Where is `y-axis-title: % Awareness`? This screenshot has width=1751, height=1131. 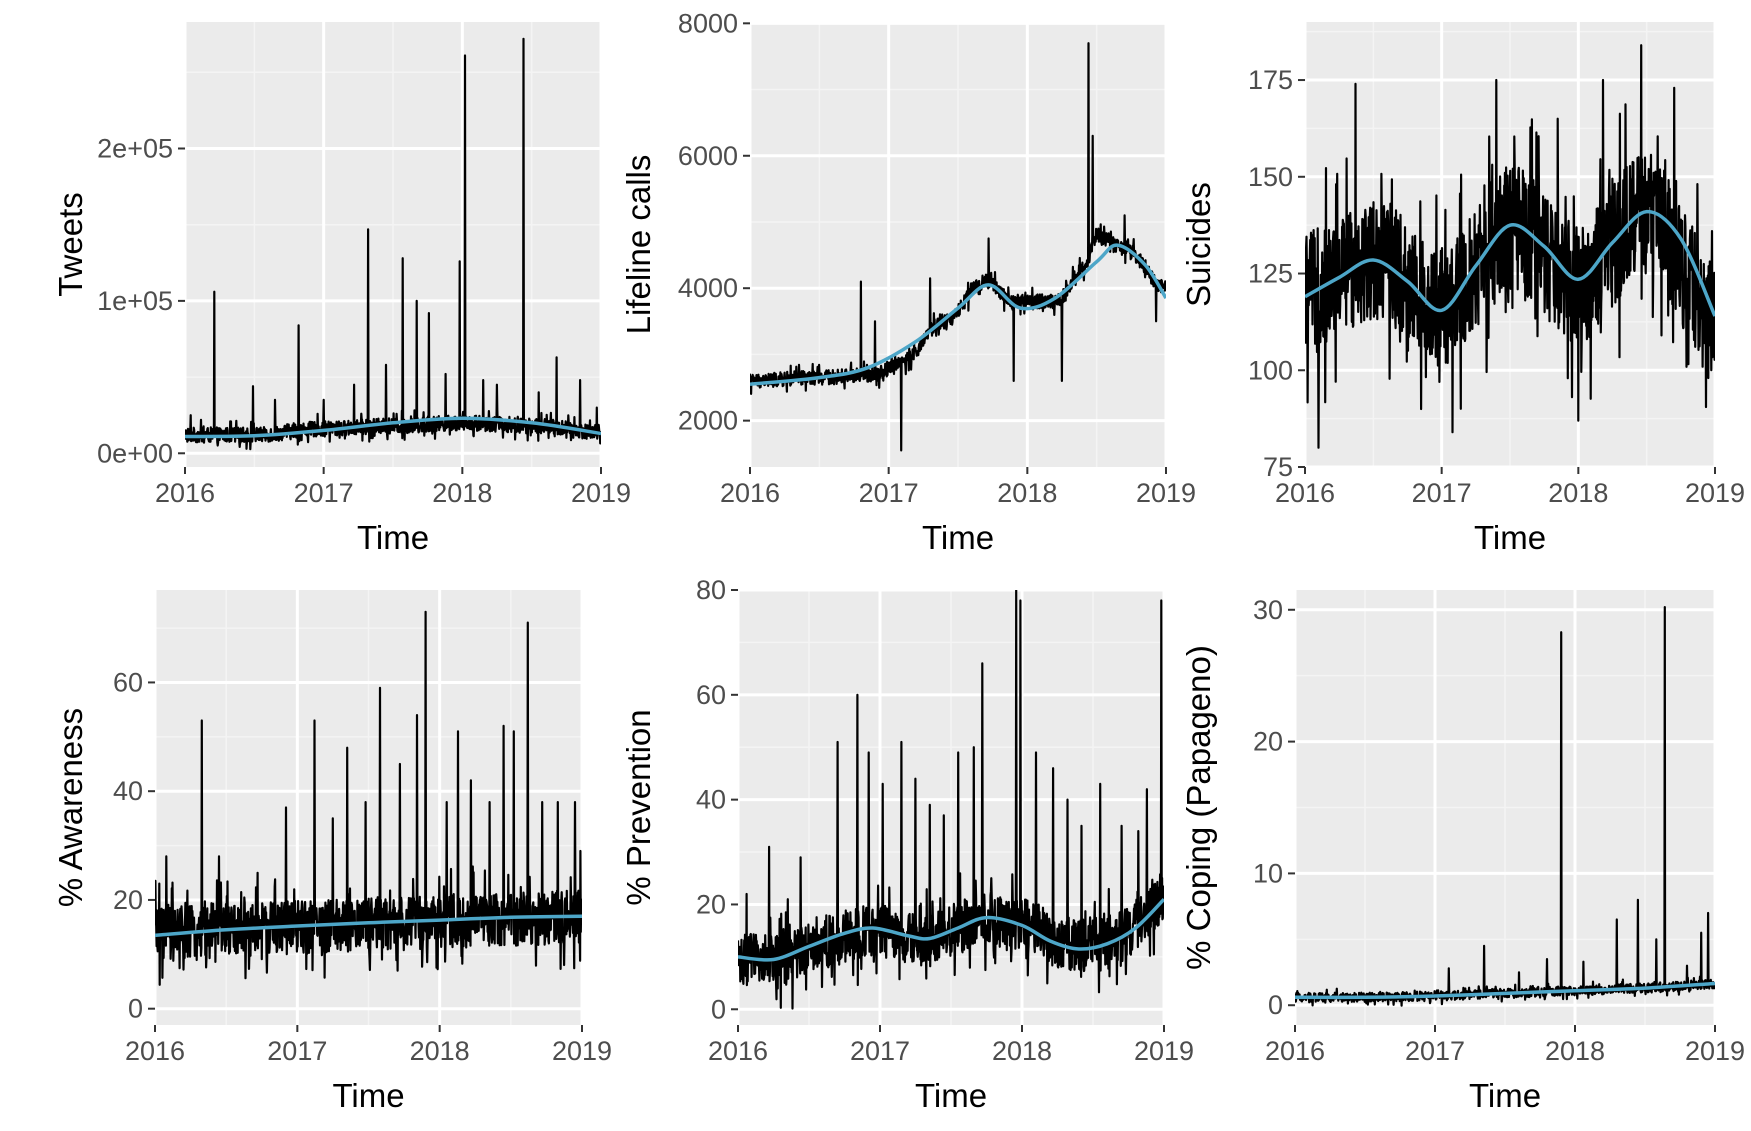
y-axis-title: % Awareness is located at coordinates (70, 807).